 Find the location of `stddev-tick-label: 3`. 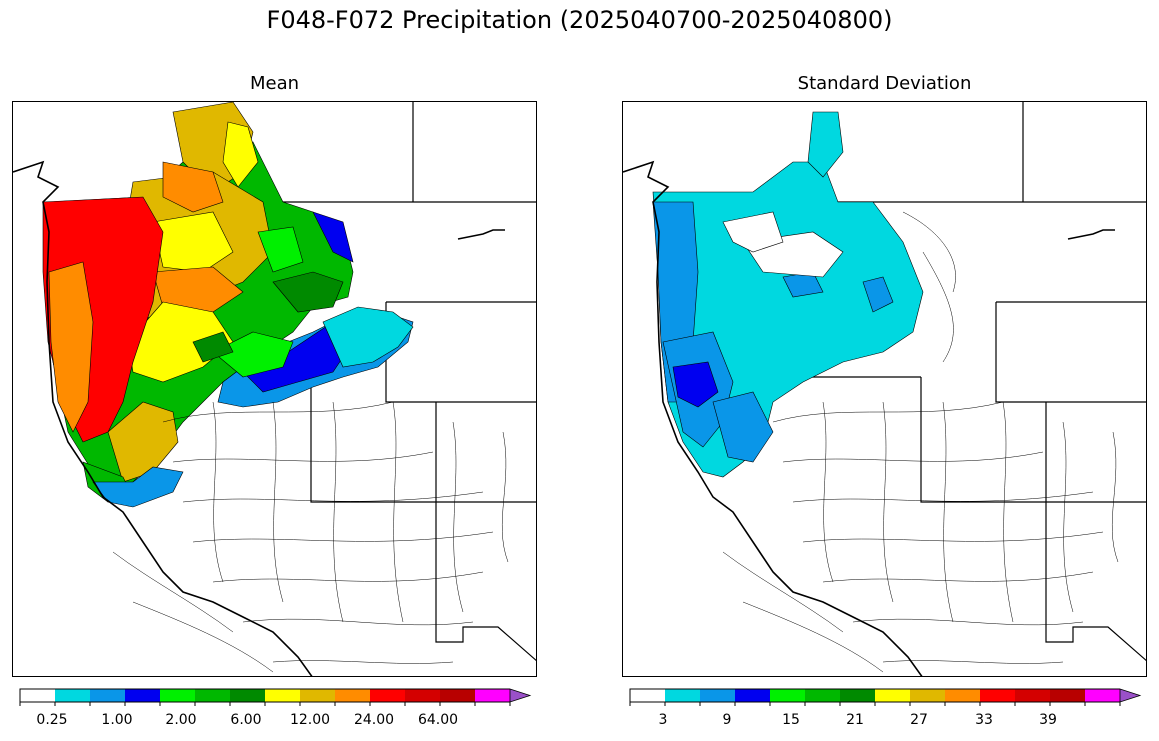

stddev-tick-label: 3 is located at coordinates (663, 720).